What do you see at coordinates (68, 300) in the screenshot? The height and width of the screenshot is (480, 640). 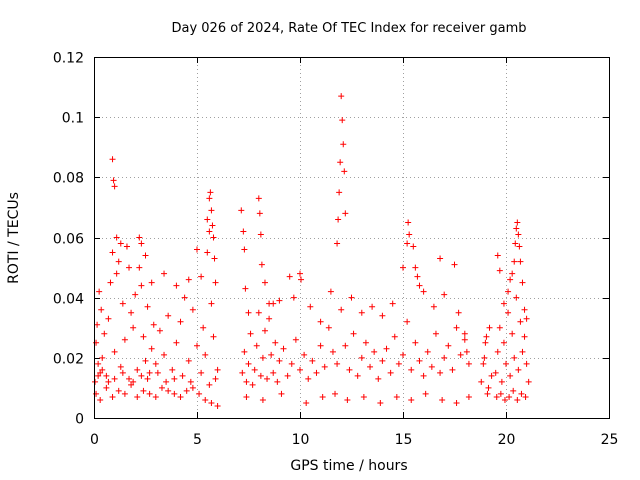 I see `y-tick-label: 0.04` at bounding box center [68, 300].